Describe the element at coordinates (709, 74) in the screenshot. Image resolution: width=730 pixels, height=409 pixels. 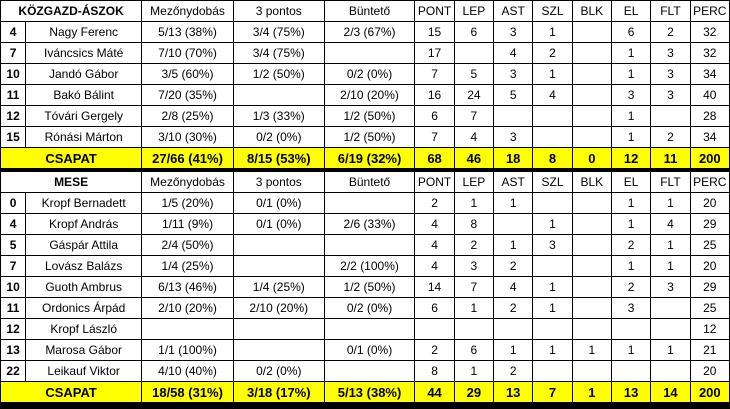
I see `col-perc-value: 34` at that location.